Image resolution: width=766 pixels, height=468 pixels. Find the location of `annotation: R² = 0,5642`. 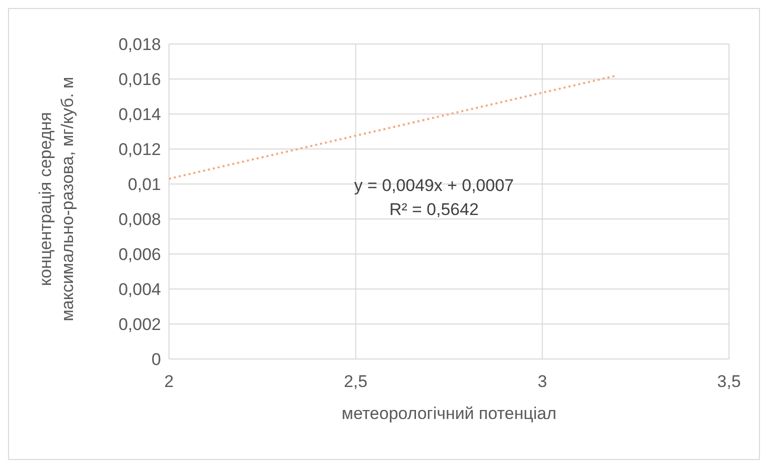

annotation: R² = 0,5642 is located at coordinates (434, 210).